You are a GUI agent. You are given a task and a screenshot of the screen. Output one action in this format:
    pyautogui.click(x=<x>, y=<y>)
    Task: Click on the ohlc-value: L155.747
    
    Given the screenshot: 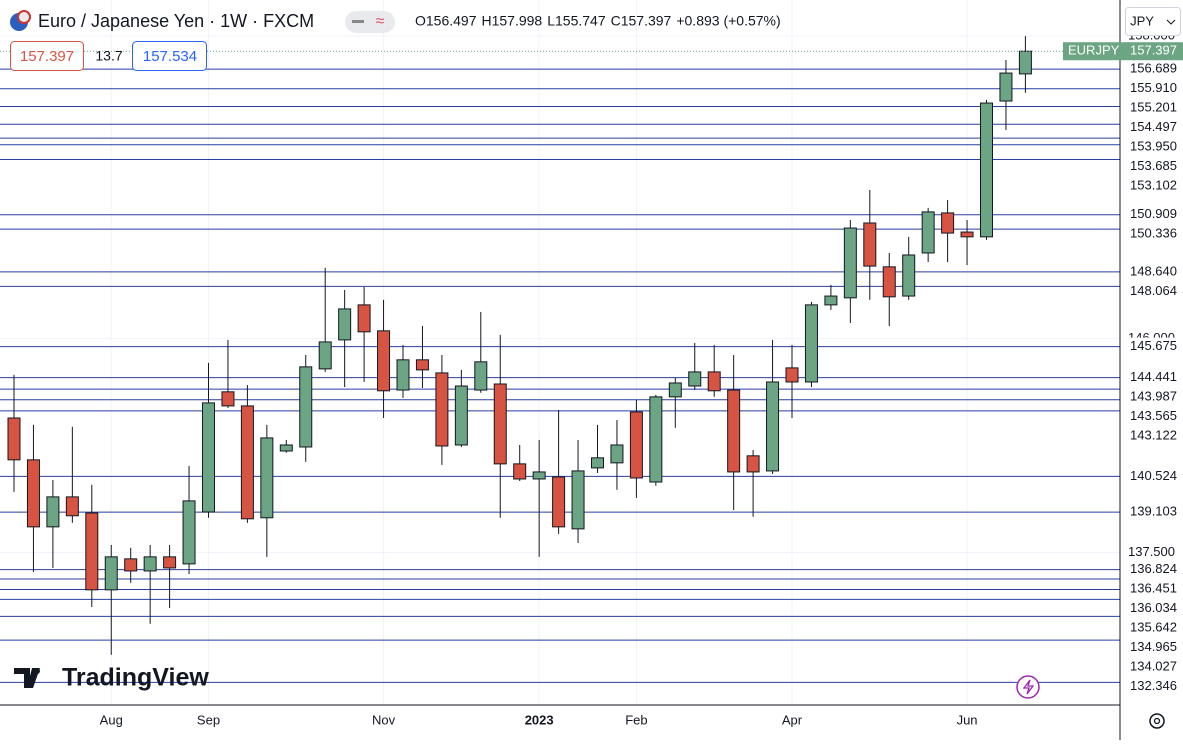 What is the action you would take?
    pyautogui.click(x=576, y=21)
    